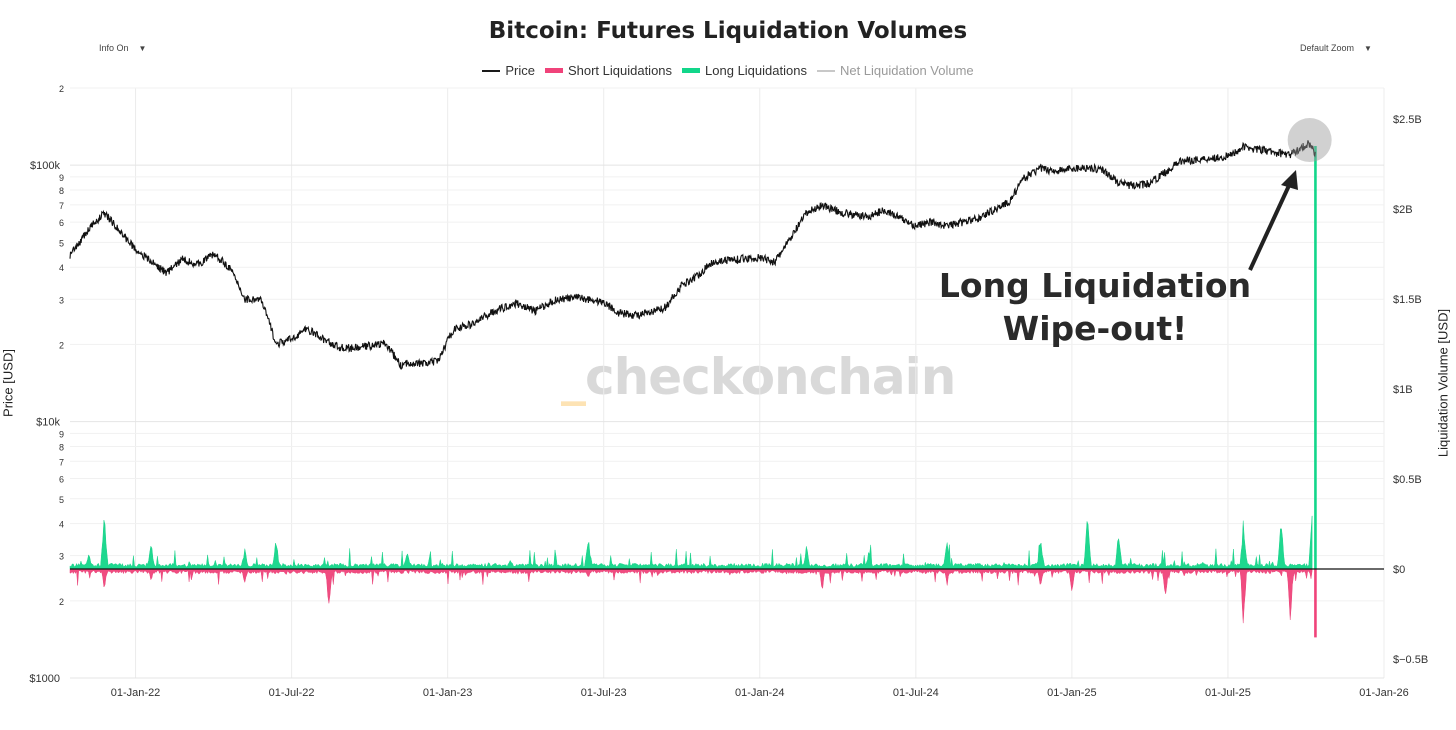 This screenshot has width=1456, height=730. Describe the element at coordinates (573, 377) in the screenshot. I see `watermark-prefix: _` at that location.